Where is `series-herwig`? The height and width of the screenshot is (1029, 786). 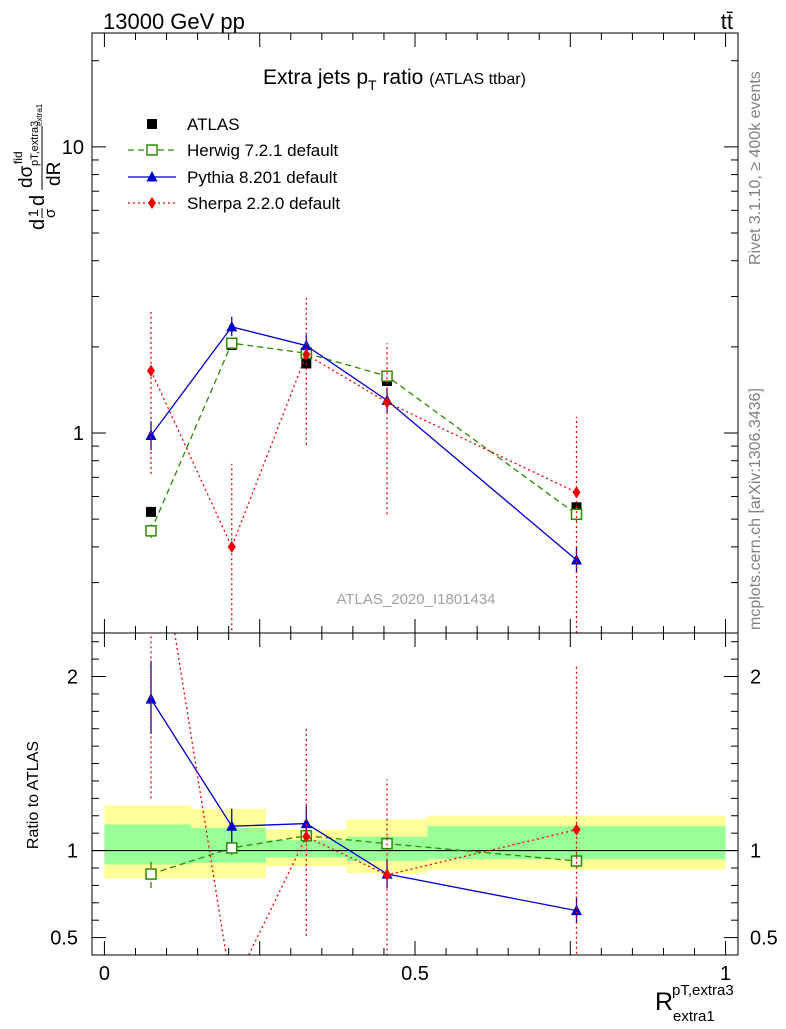 series-herwig is located at coordinates (364, 437).